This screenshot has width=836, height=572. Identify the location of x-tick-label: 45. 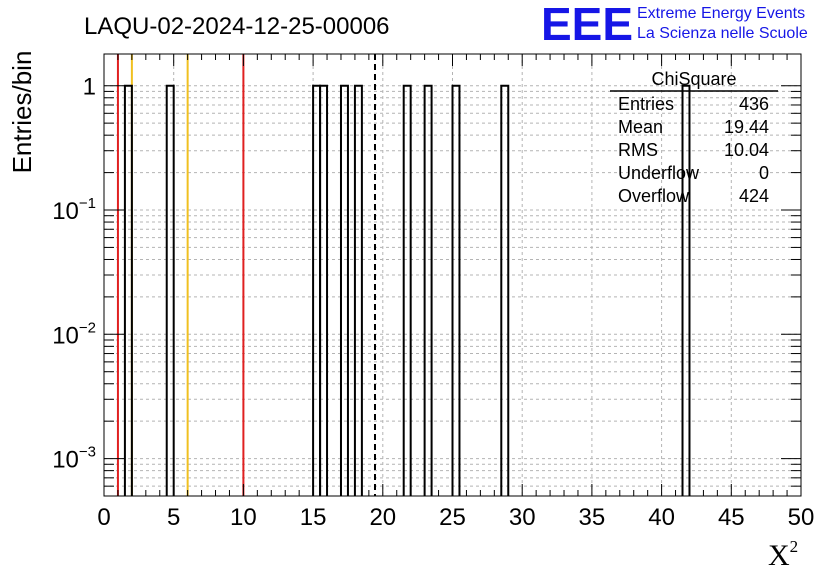
(731, 517).